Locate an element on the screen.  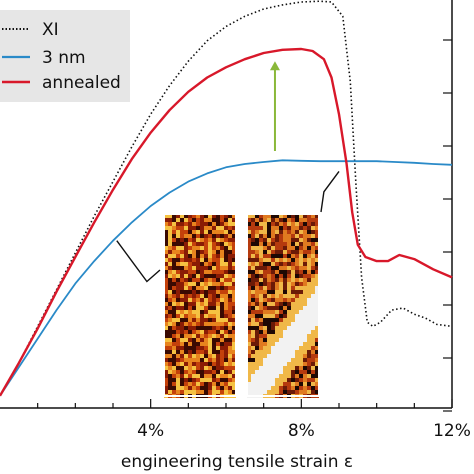
legend-label-annealed: annealed is located at coordinates (81, 83).